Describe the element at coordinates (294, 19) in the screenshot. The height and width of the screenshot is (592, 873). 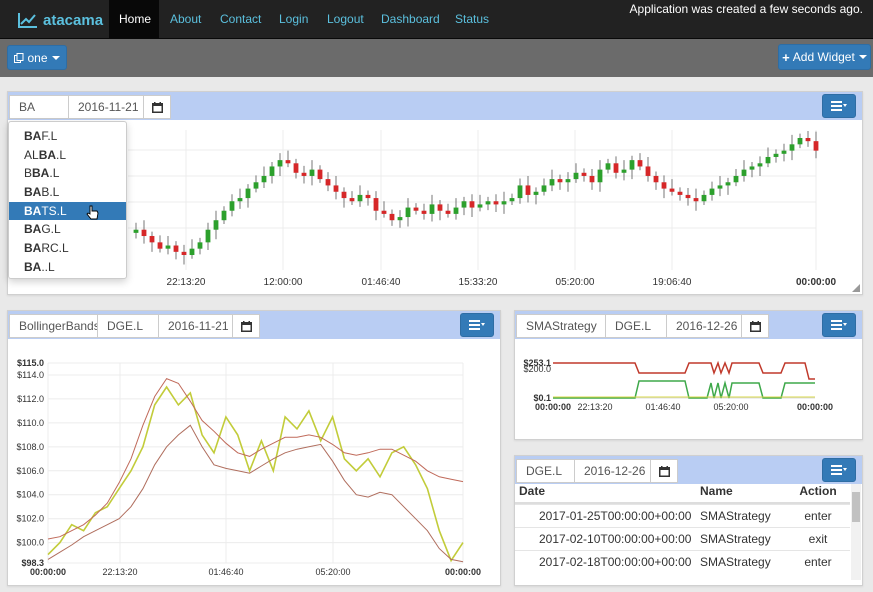
I see `nav-login: Login` at that location.